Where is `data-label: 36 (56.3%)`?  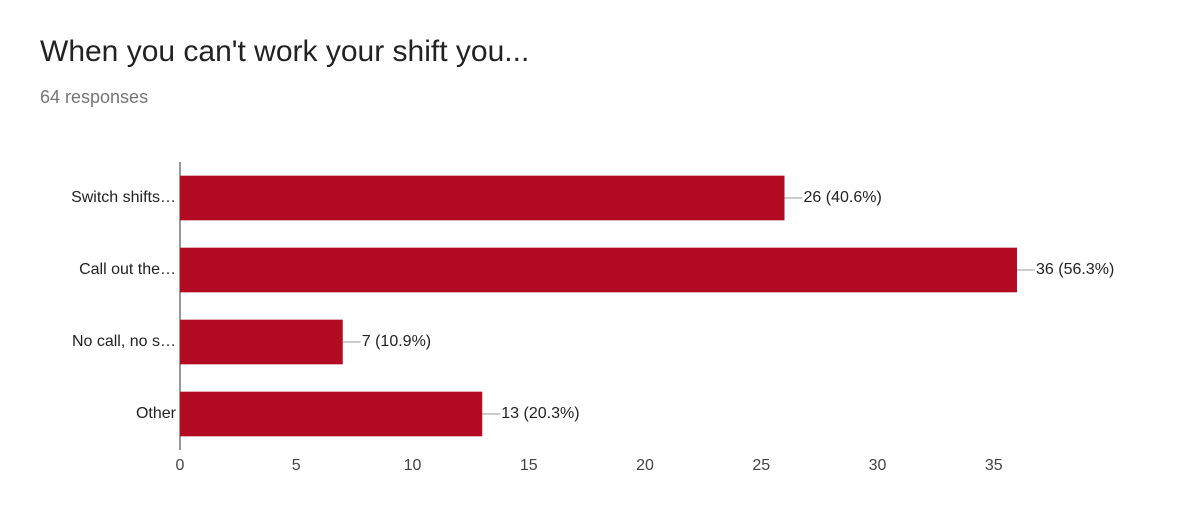 data-label: 36 (56.3%) is located at coordinates (1075, 269).